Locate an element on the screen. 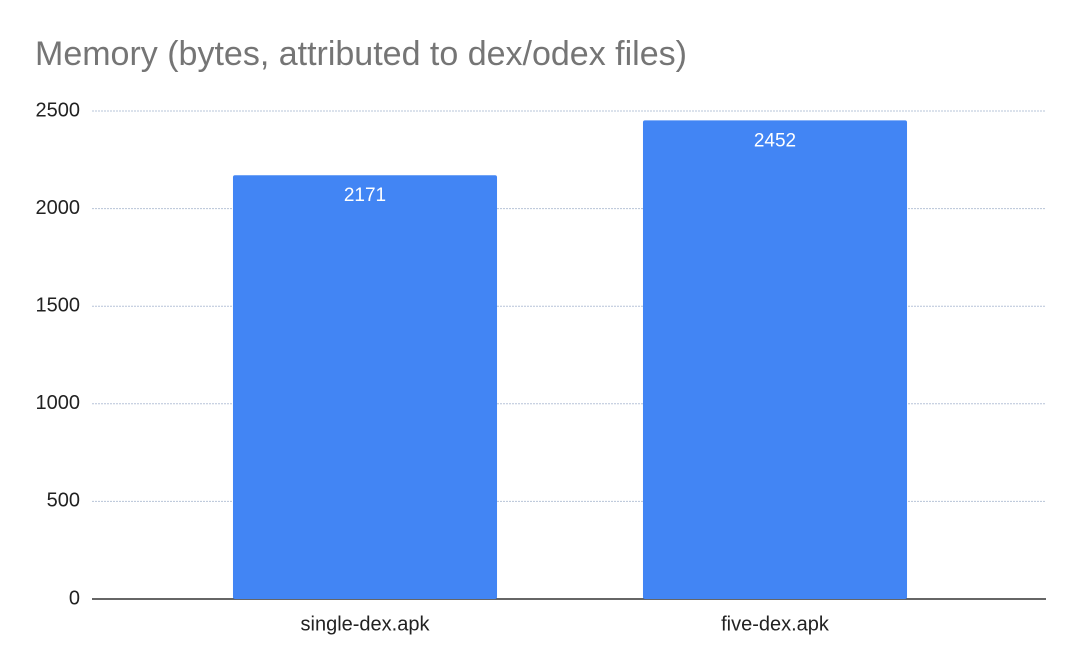 Image resolution: width=1080 pixels, height=668 pixels. x-tick-label: five-dex.apk is located at coordinates (775, 624).